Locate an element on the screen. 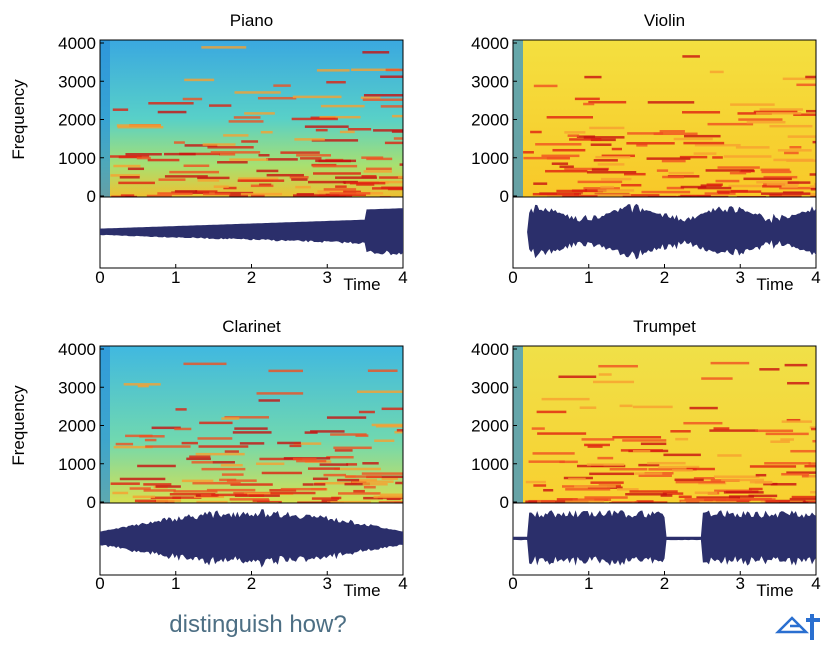 The width and height of the screenshot is (823, 653). spectrogram is located at coordinates (251, 424).